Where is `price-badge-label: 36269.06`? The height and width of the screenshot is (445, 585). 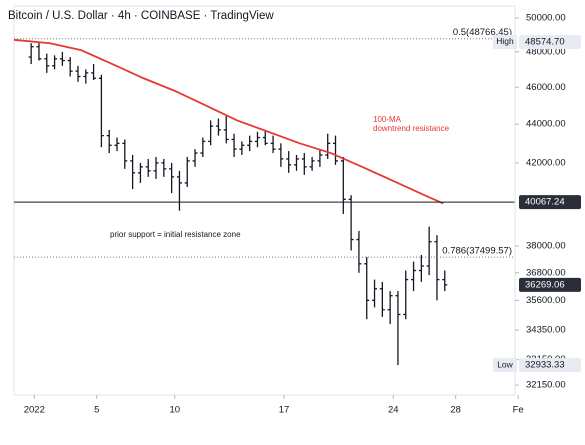 price-badge-label: 36269.06 is located at coordinates (545, 284).